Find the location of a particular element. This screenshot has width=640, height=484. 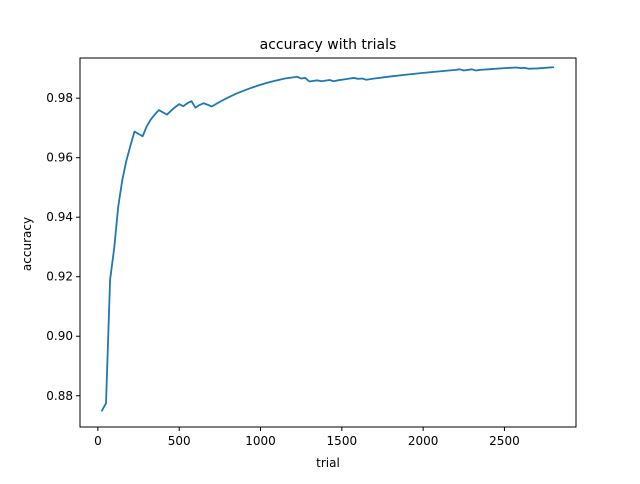

y-tick-label: 0.98 is located at coordinates (59, 98).